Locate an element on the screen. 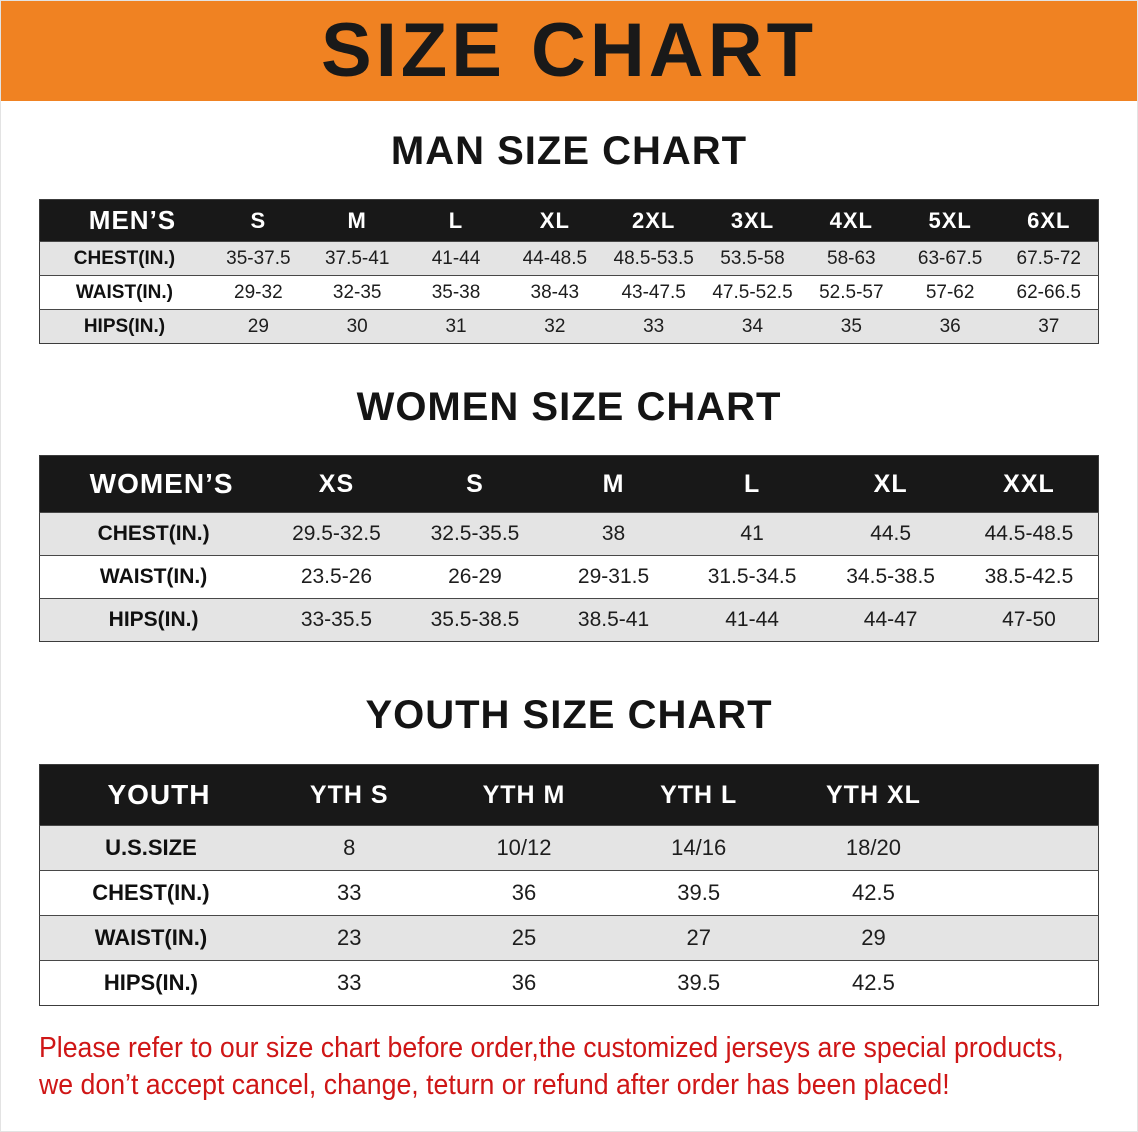 This screenshot has height=1132, width=1138. men-section-heading: MAN SIZE CHART is located at coordinates (569, 151).